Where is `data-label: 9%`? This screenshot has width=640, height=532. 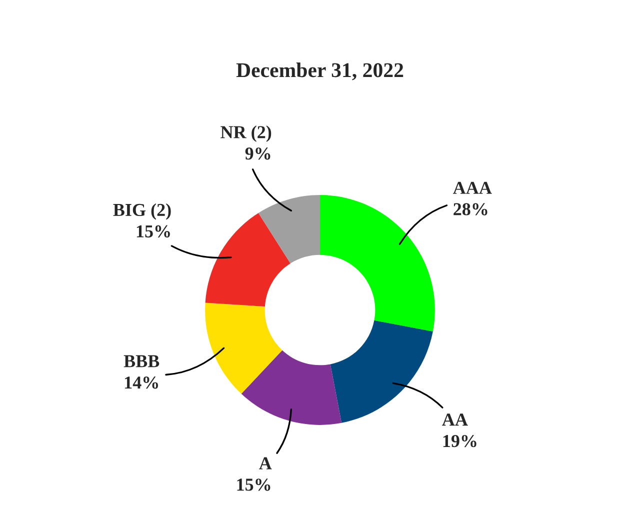 data-label: 9% is located at coordinates (257, 153).